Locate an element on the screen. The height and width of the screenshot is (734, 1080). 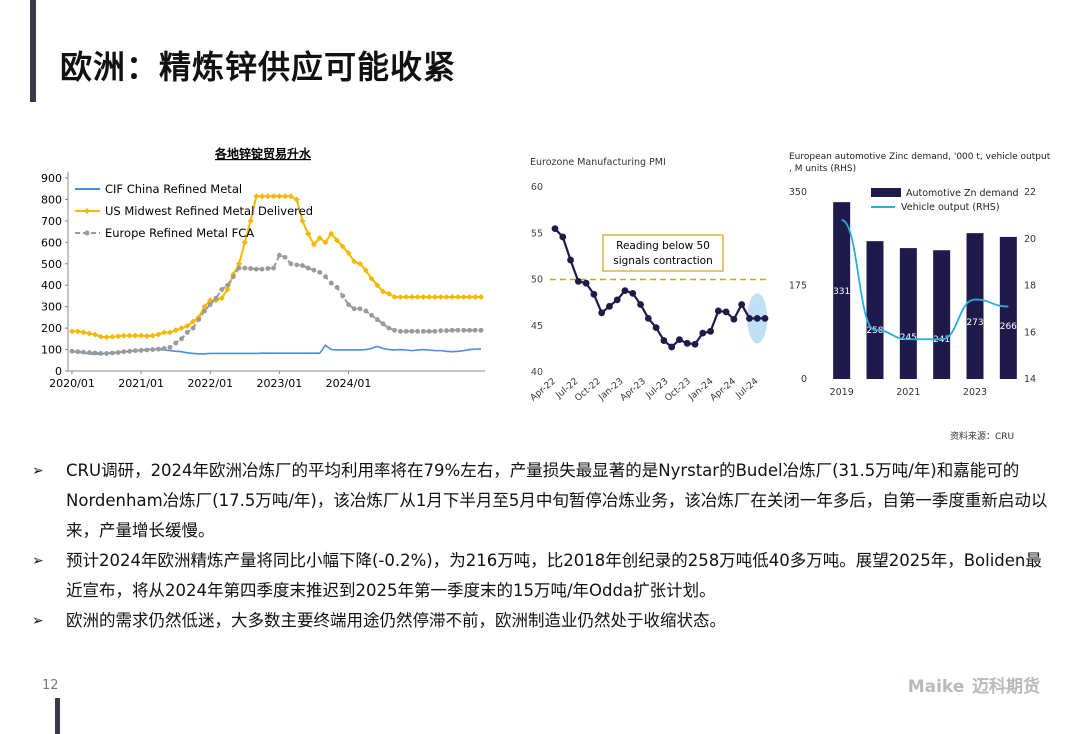
chart2-y-tick-label: 55 is located at coordinates (537, 233).